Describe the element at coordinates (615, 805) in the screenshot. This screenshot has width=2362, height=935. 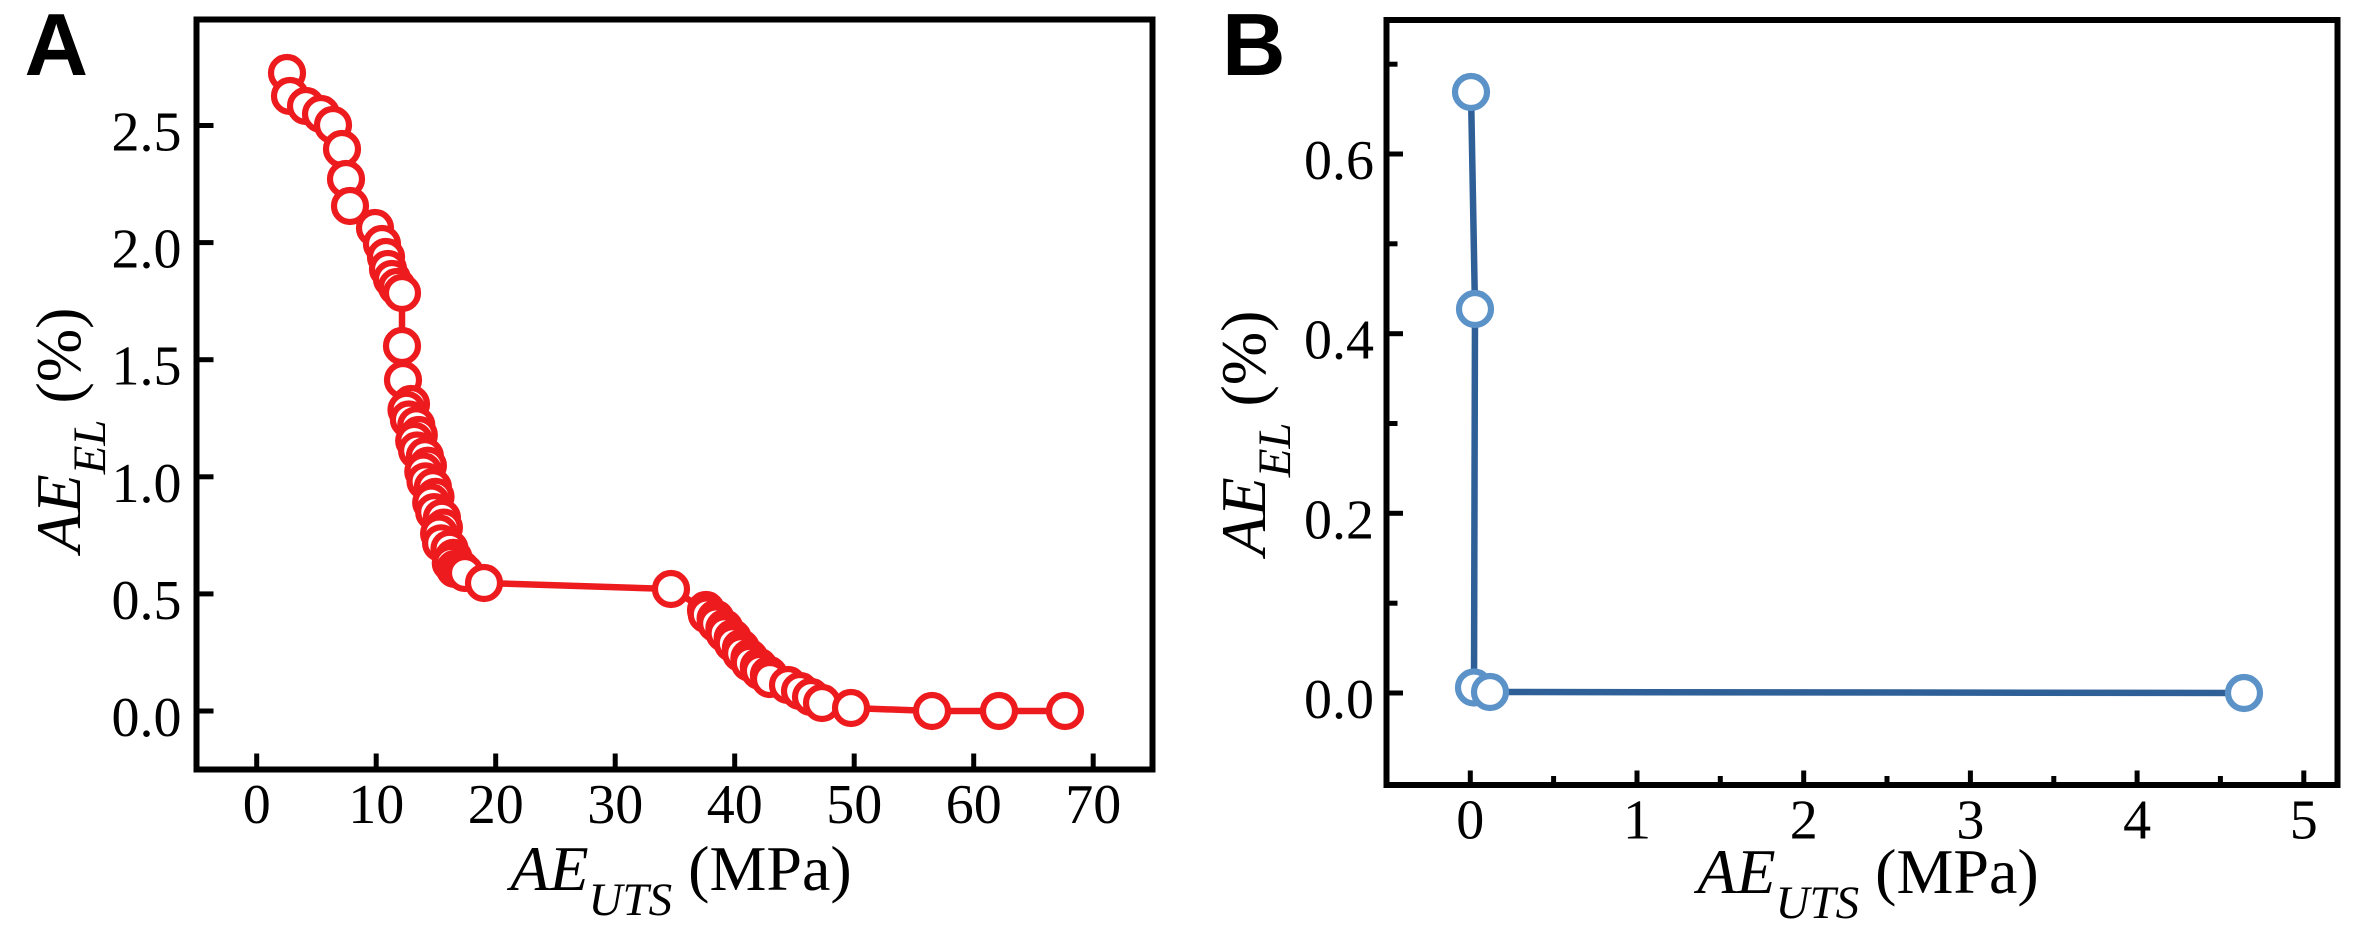
I see `svg-text: 30` at that location.